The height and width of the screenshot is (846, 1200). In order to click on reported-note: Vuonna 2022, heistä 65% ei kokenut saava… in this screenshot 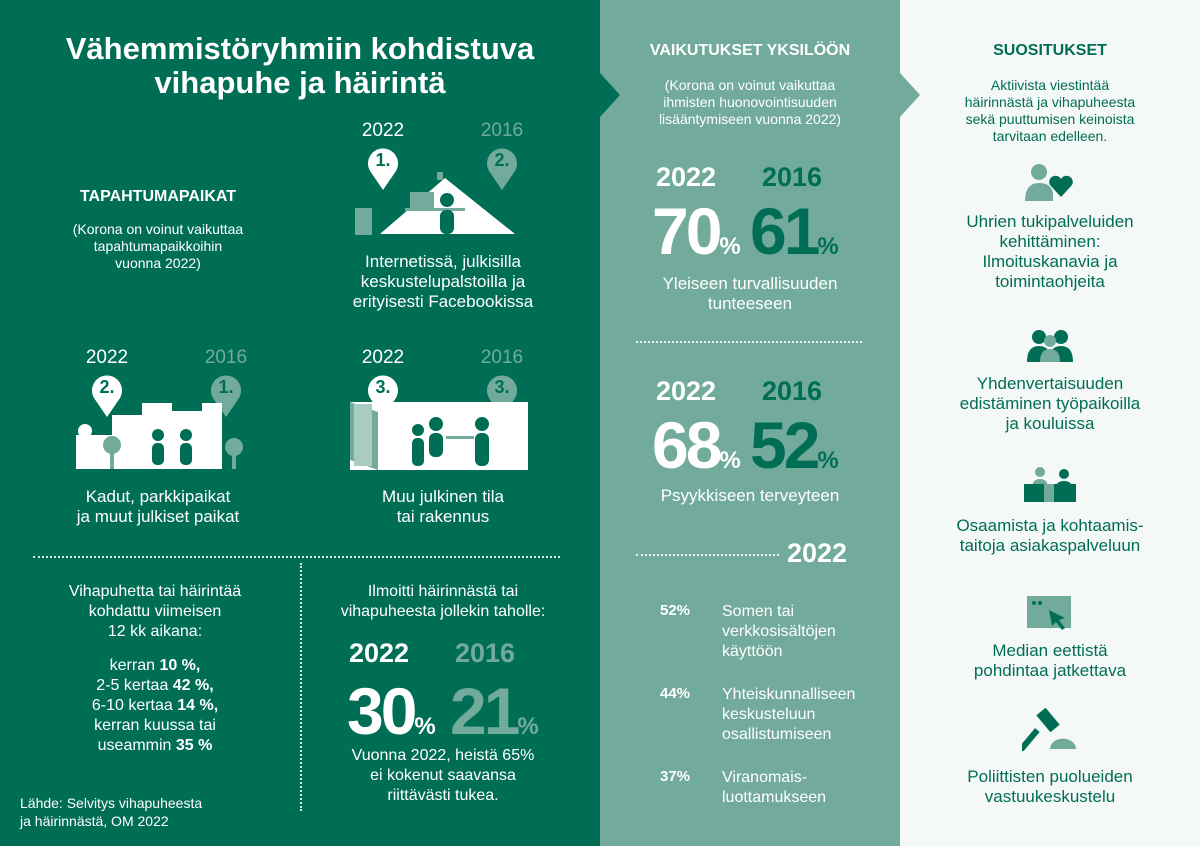, I will do `click(443, 776)`.